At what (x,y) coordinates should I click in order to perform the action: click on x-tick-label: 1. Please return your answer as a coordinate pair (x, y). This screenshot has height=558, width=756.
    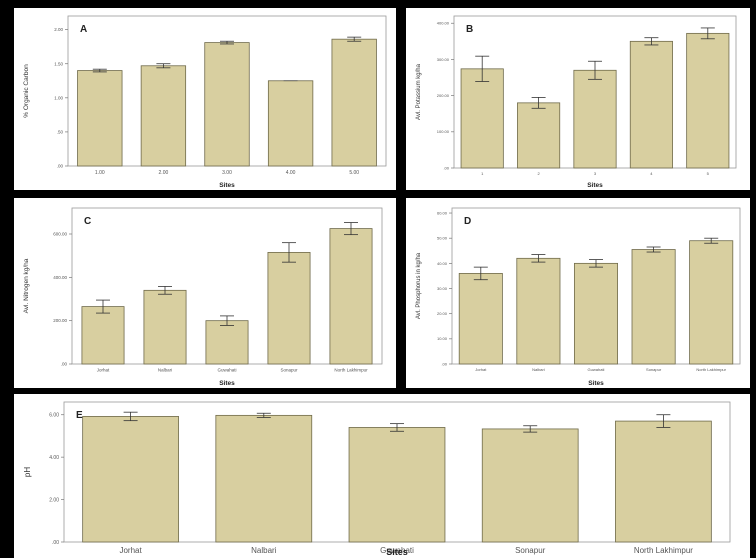
    Looking at the image, I should click on (482, 173).